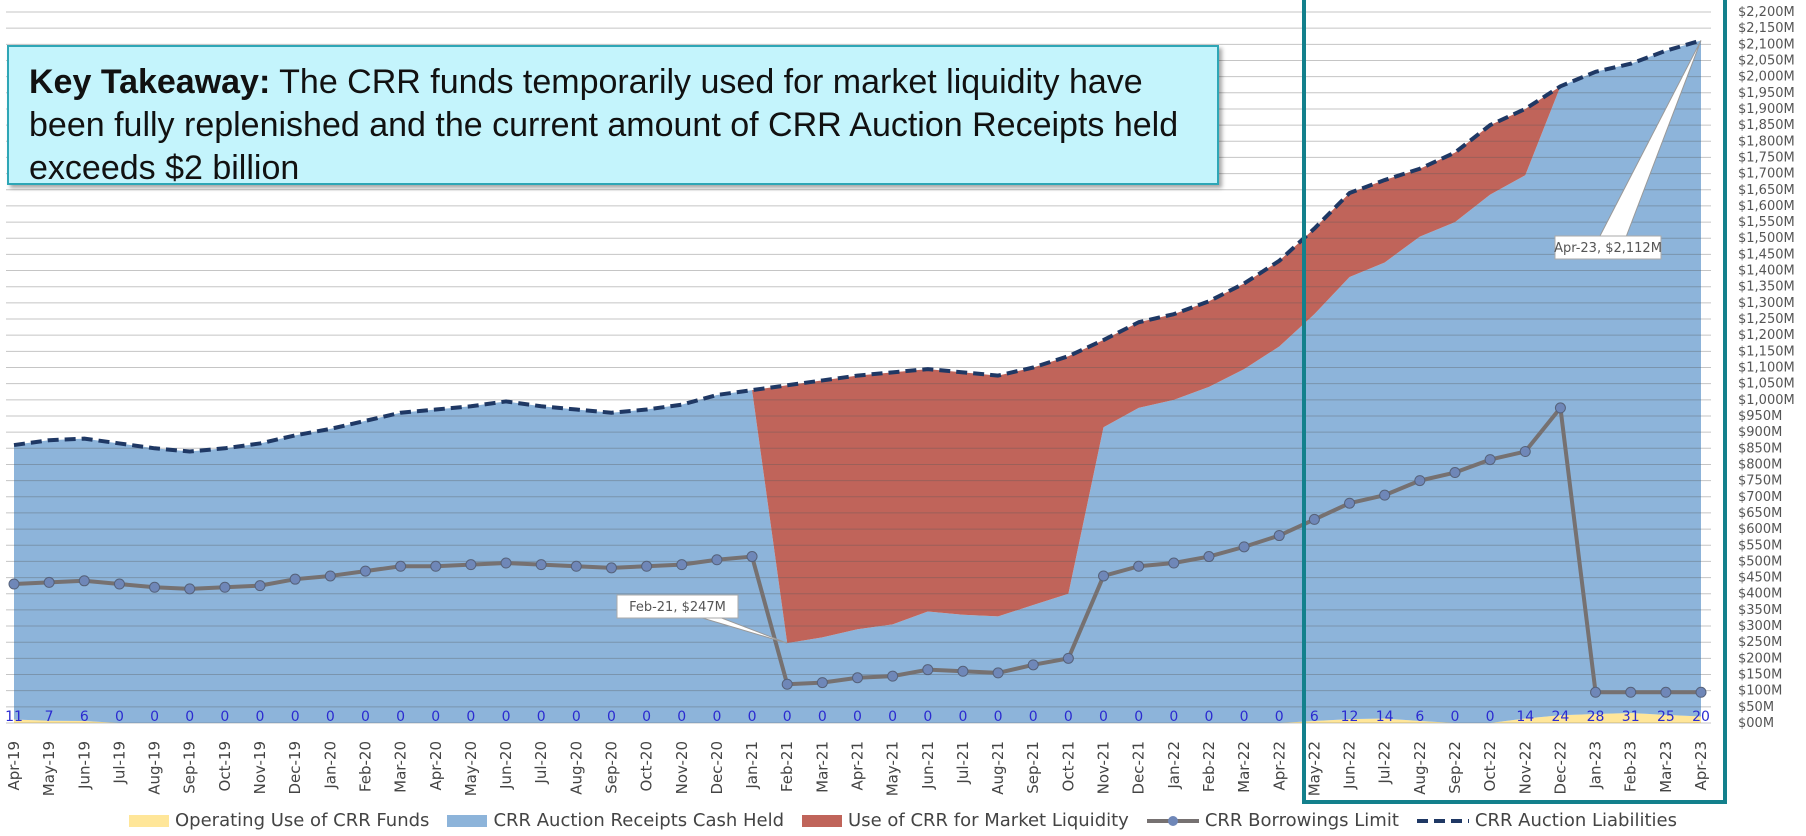  I want to click on x-tick-label: Sep-21, so click(1033, 767).